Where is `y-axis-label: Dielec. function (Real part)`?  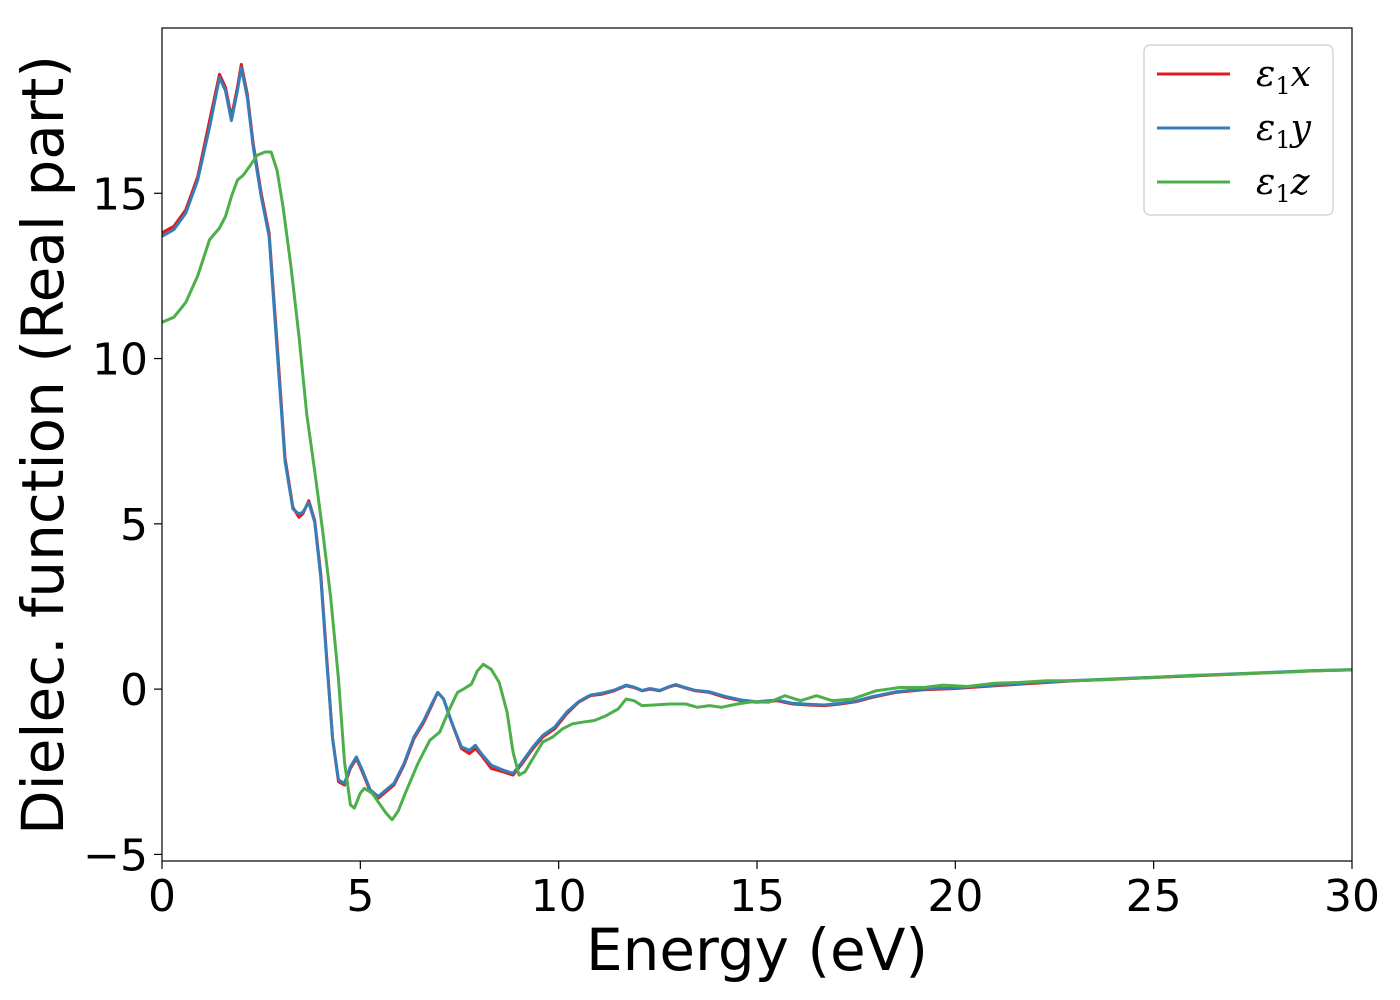 y-axis-label: Dielec. function (Real part) is located at coordinates (43, 445).